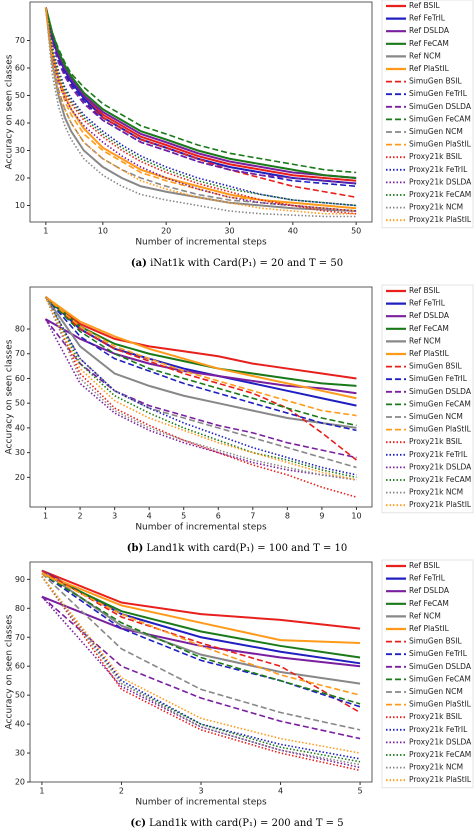 The height and width of the screenshot is (831, 474). Describe the element at coordinates (135, 548) in the screenshot. I see `caption-label: (b)` at that location.